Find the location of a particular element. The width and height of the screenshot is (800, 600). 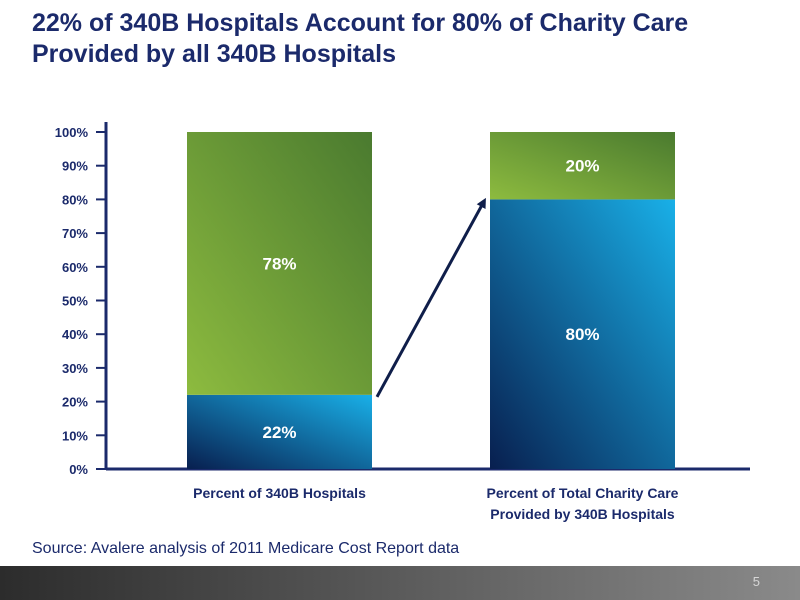

x-category-label: Provided by 340B Hospitals is located at coordinates (582, 514).